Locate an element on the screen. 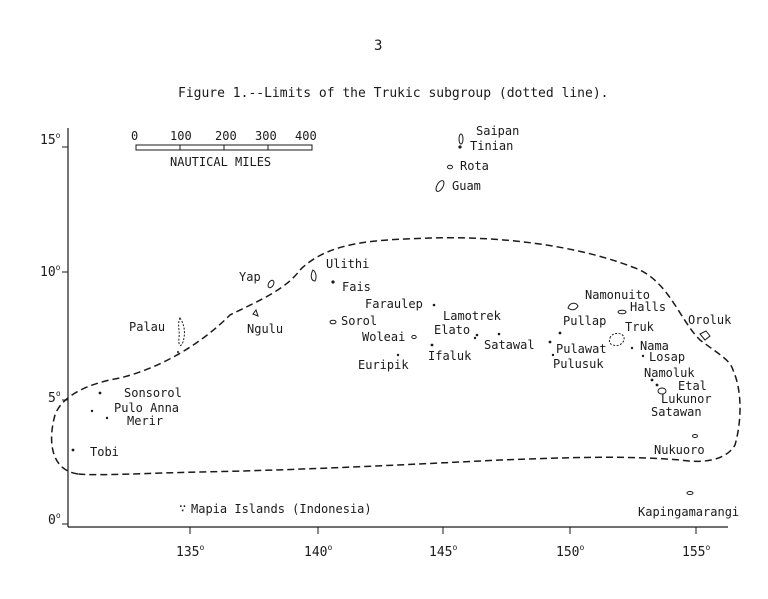  scale-label-200: 200 is located at coordinates (226, 136).